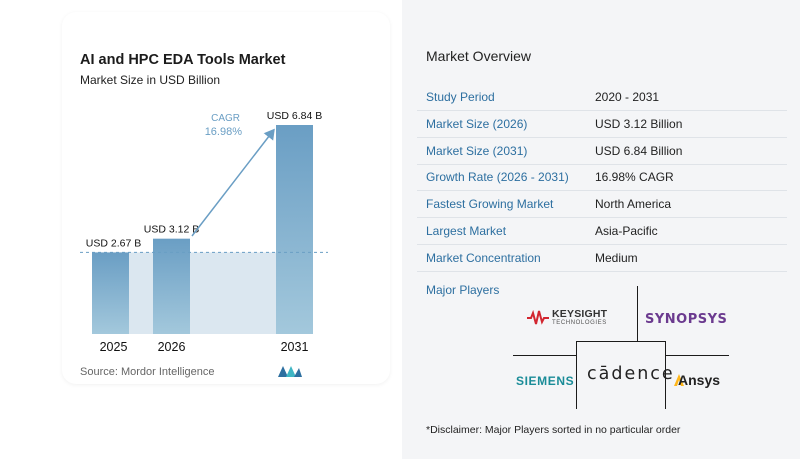  Describe the element at coordinates (633, 204) in the screenshot. I see `overview-value: North America` at that location.